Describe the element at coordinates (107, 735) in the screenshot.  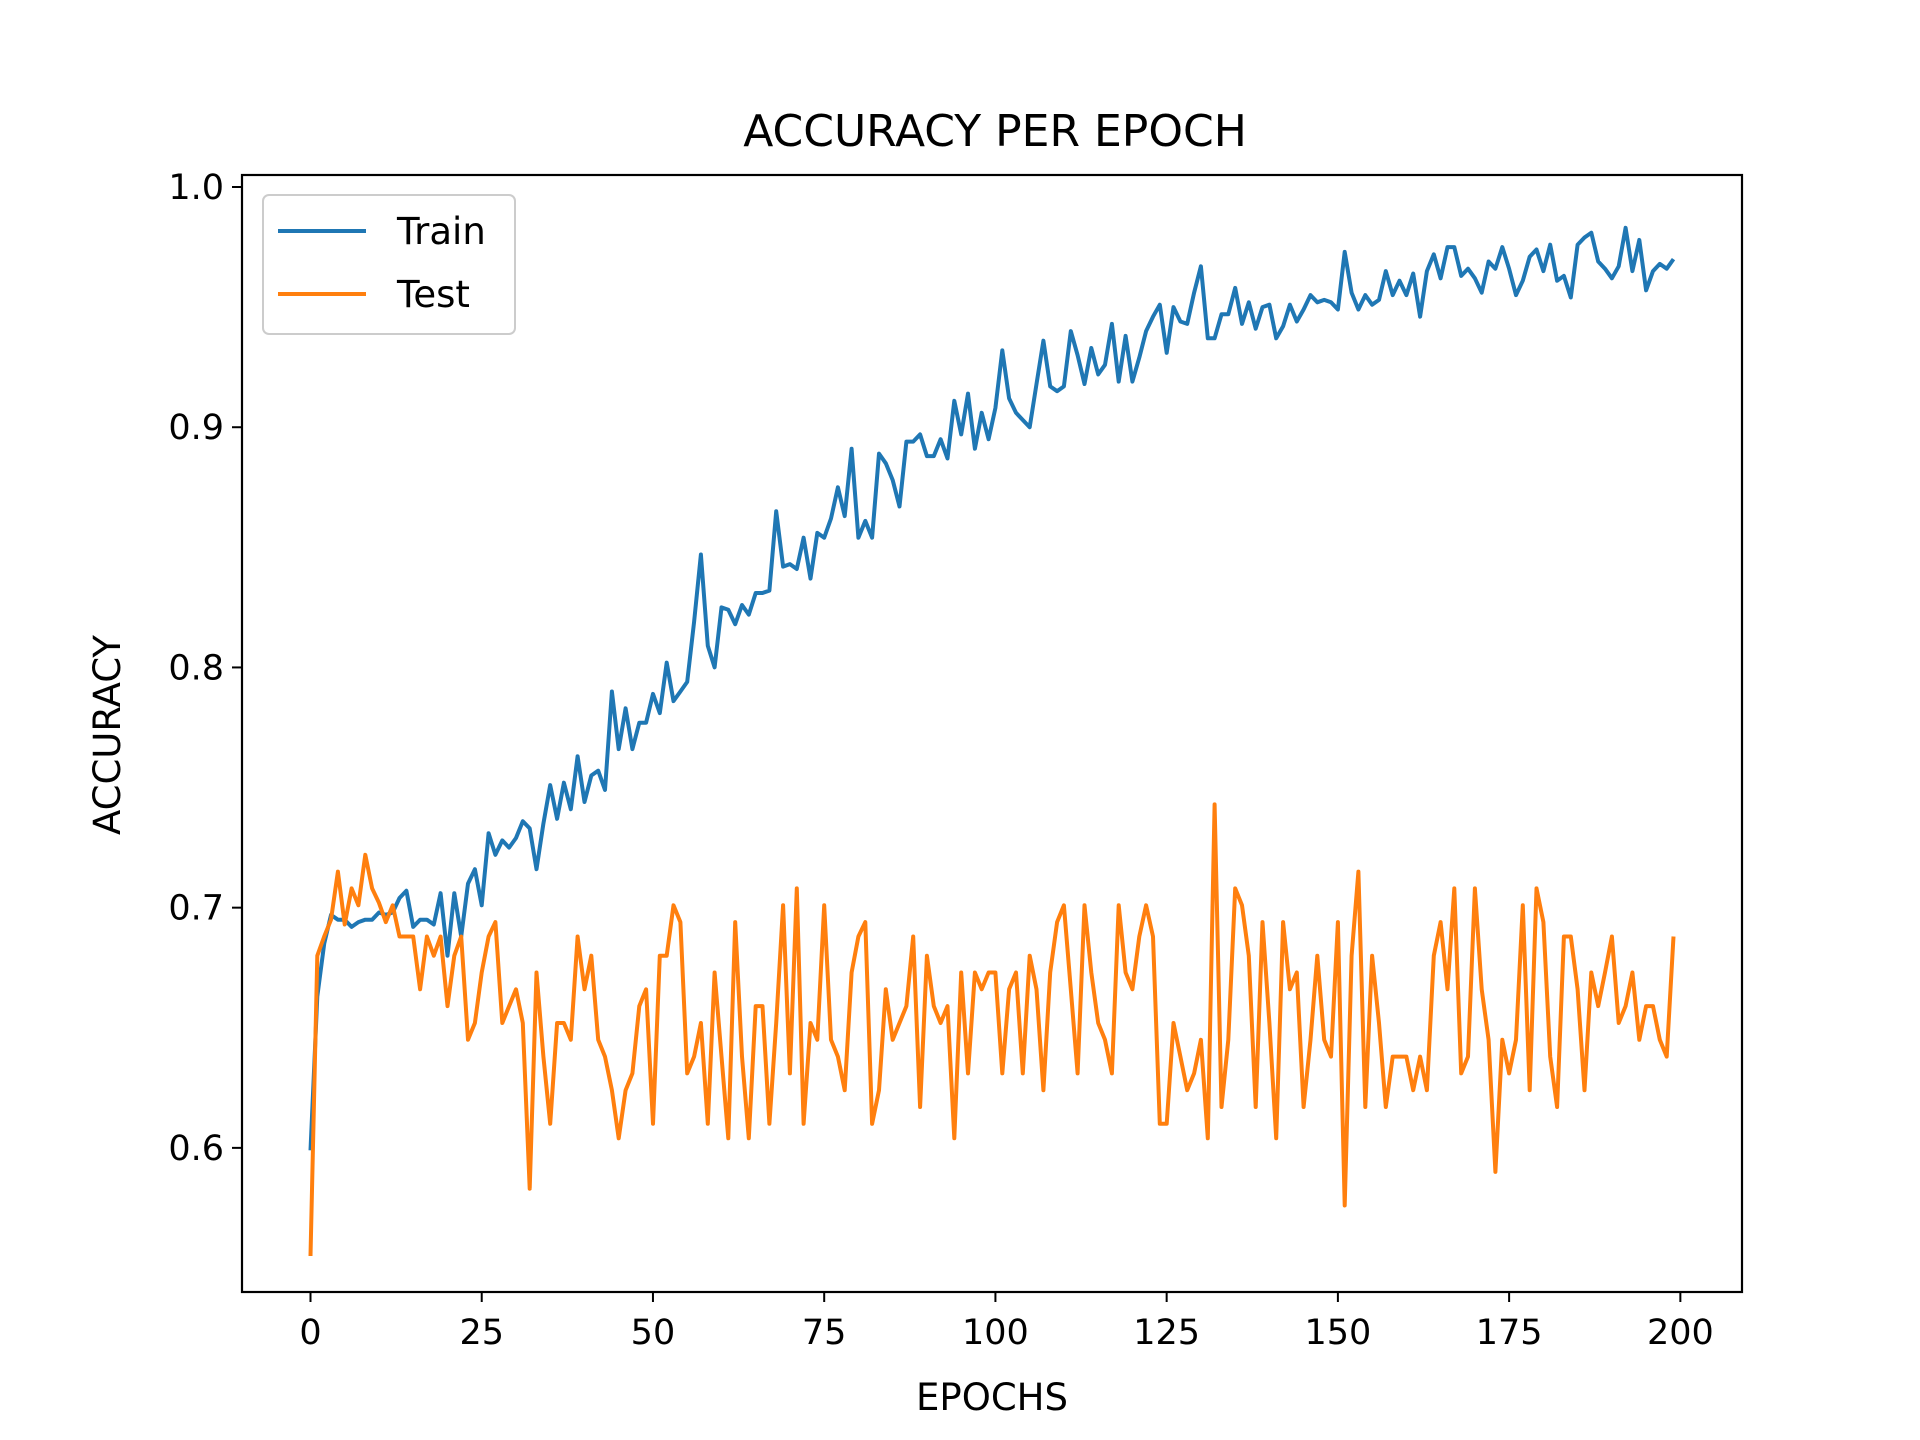
I see `y-axis-title: ACCURACY` at that location.